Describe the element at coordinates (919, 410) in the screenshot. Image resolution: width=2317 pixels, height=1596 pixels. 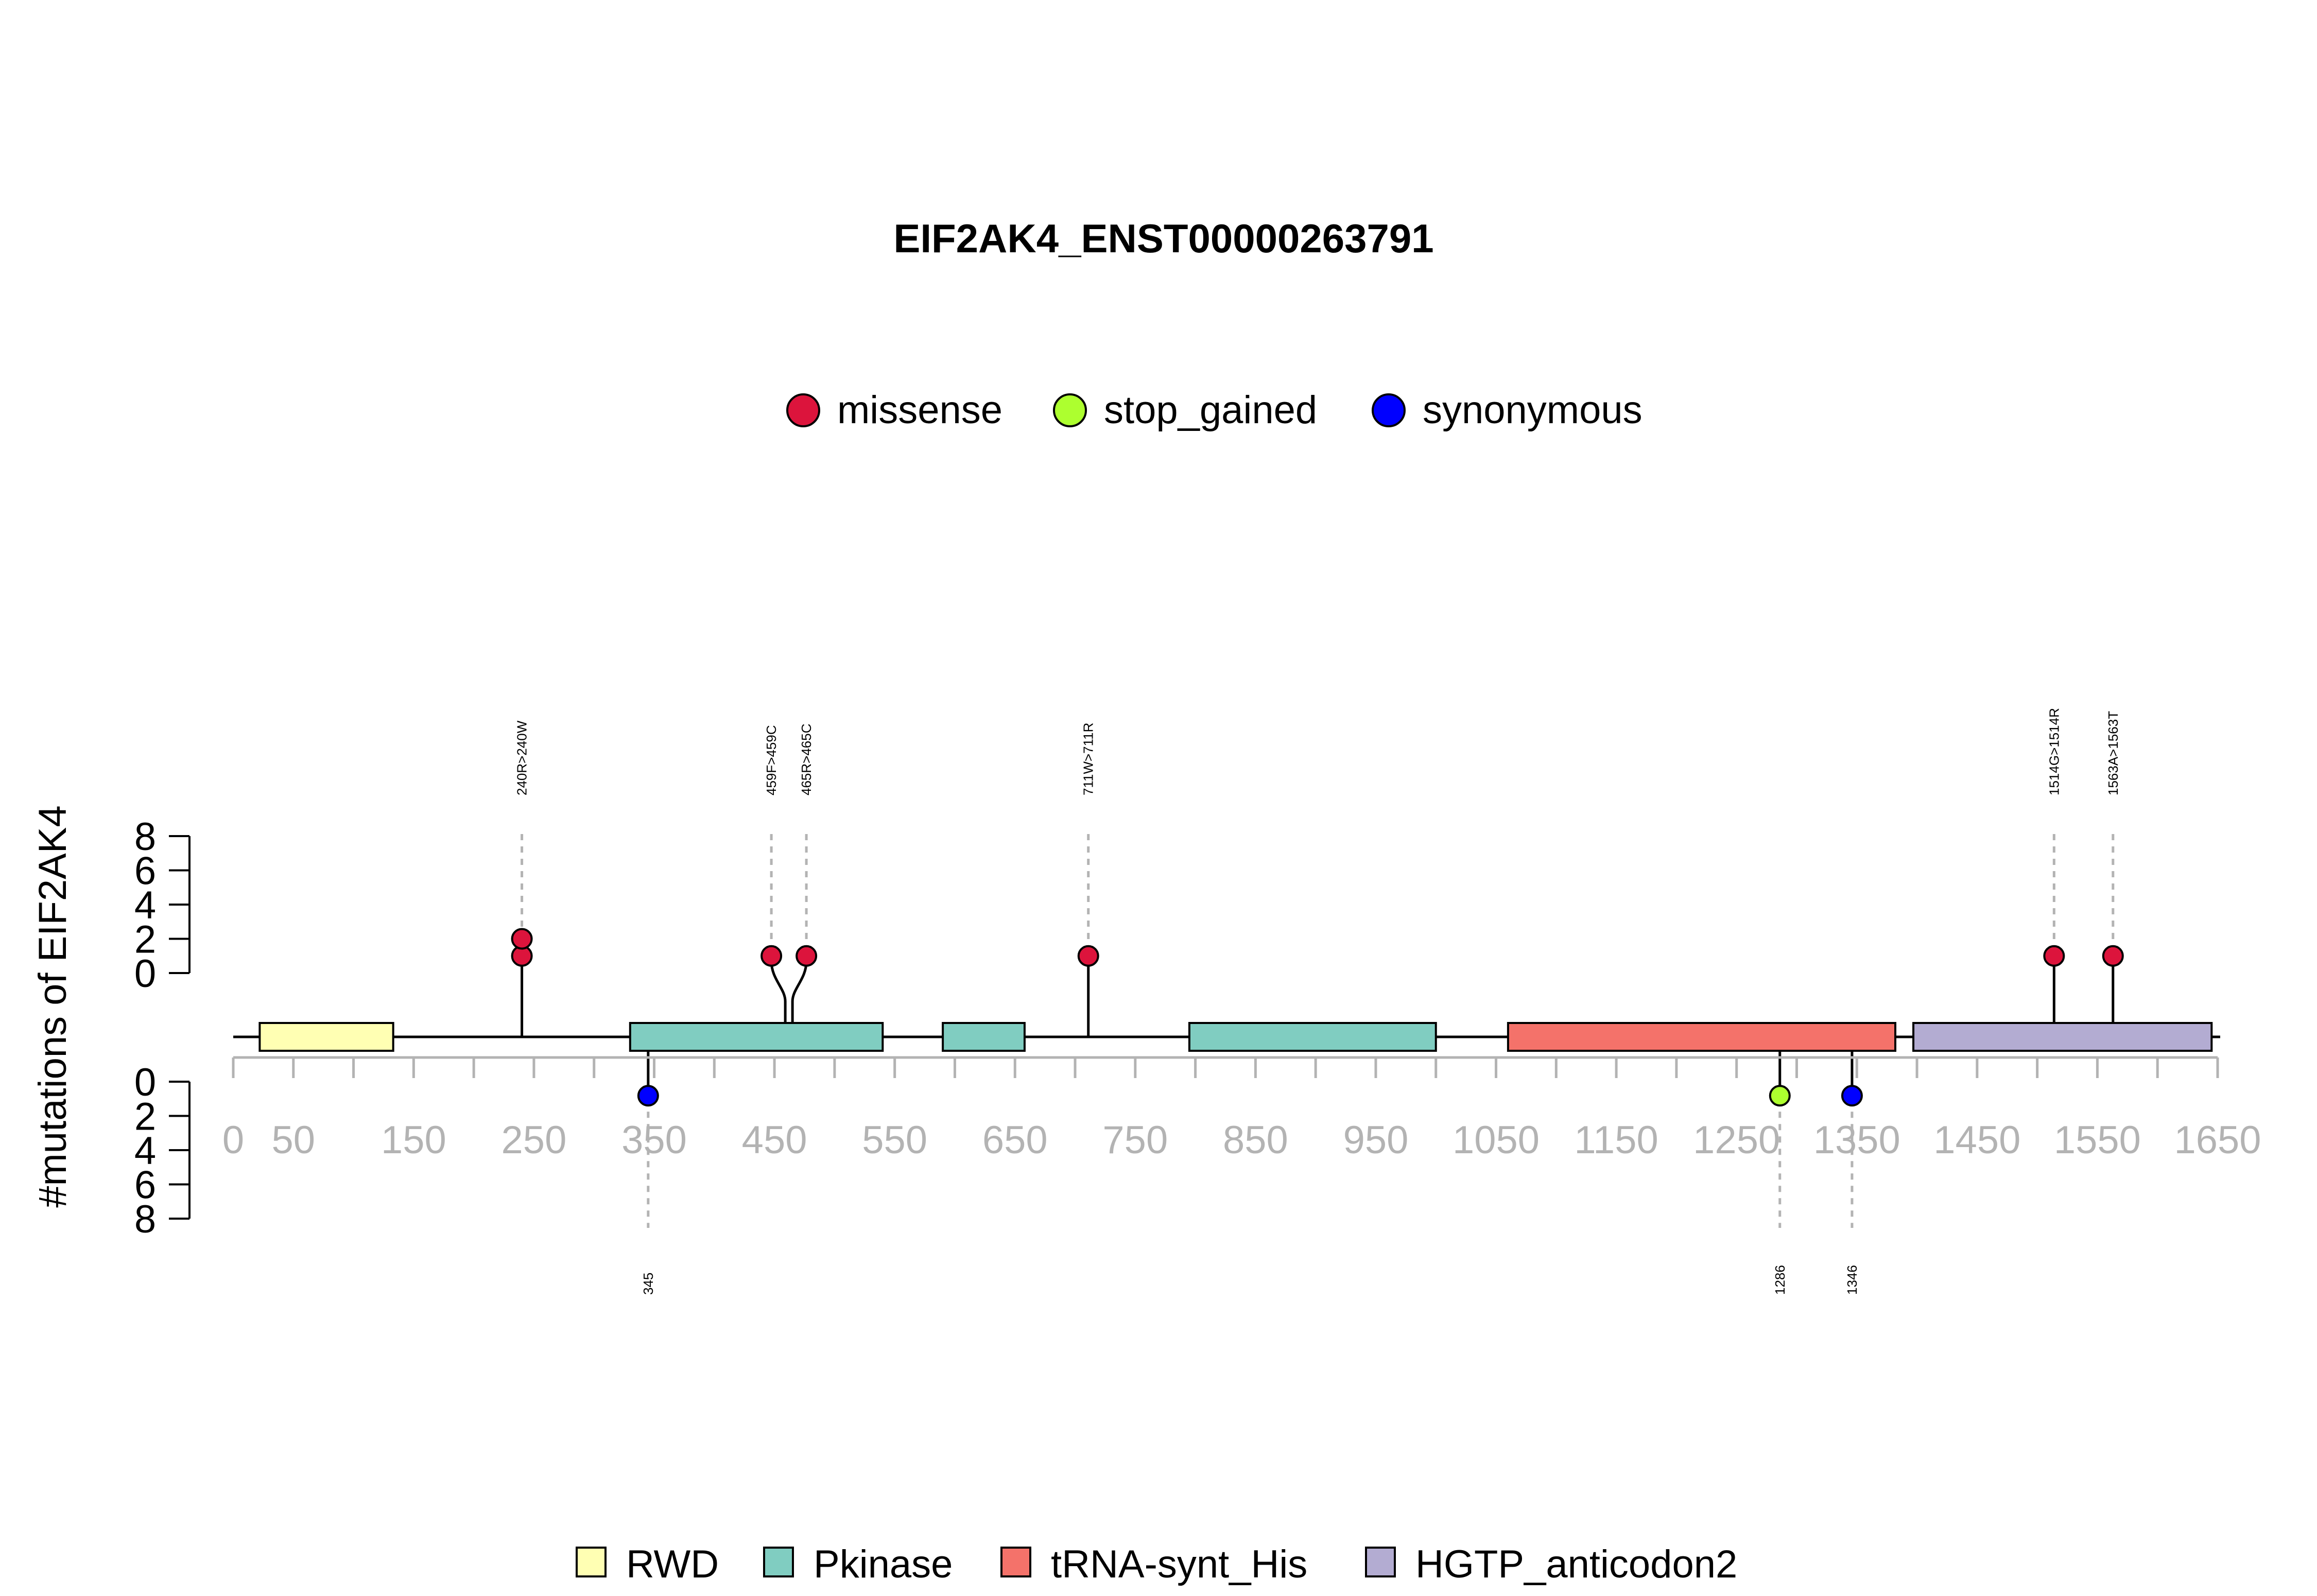
I see `legend-label-missense: missense` at that location.